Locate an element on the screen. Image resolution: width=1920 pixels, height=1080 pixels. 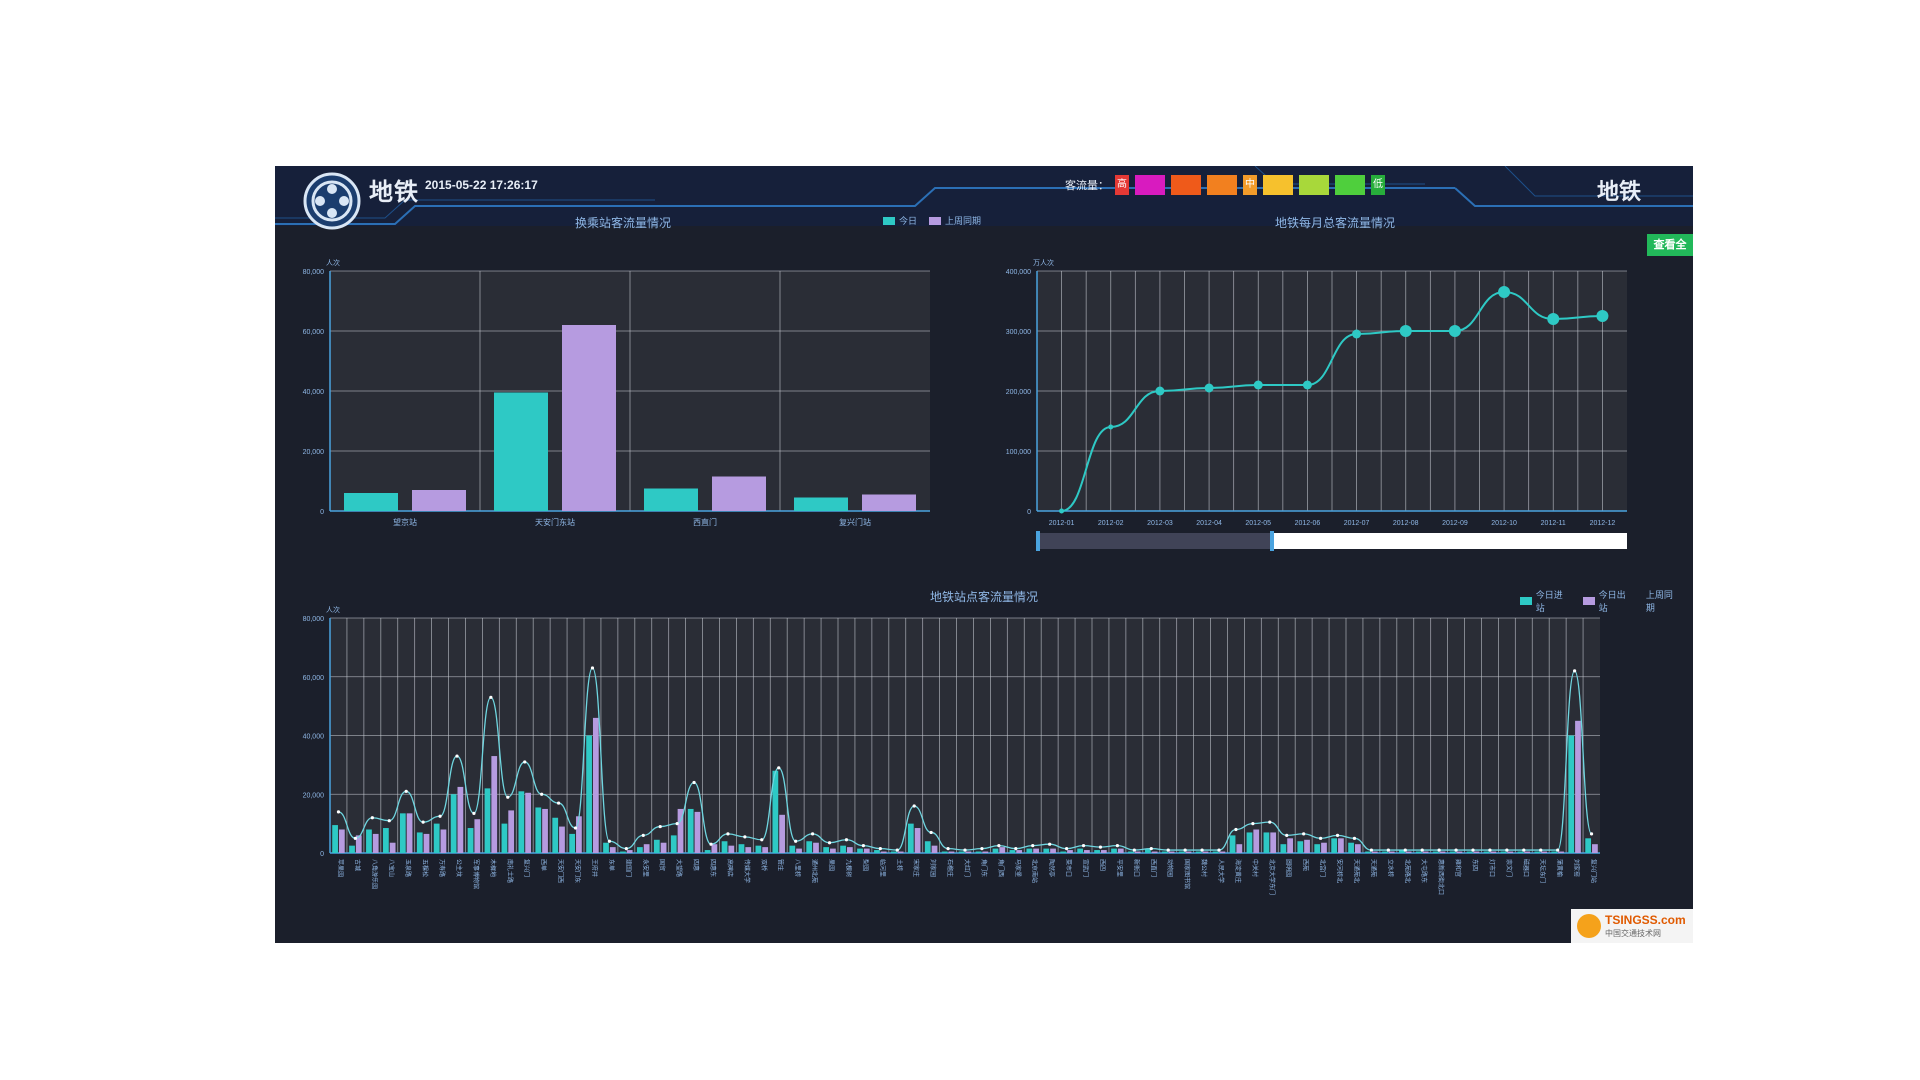
zoom-slider-handle is located at coordinates (1272, 541).